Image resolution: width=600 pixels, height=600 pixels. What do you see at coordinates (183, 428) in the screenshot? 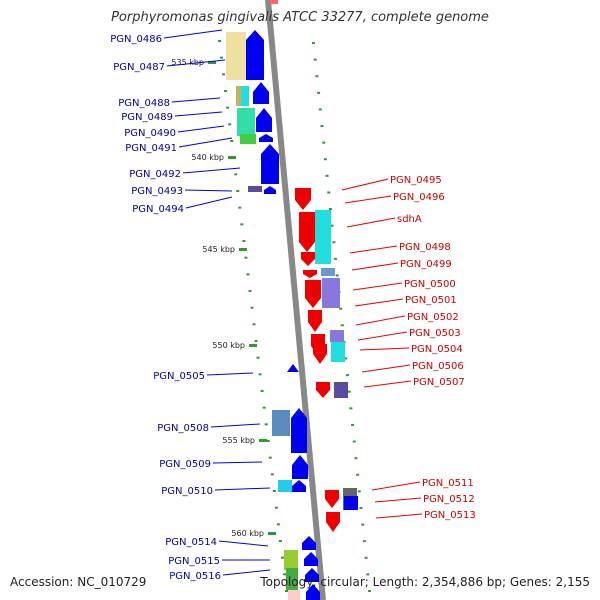
I see `gene-label-forward: PGN_0508` at bounding box center [183, 428].